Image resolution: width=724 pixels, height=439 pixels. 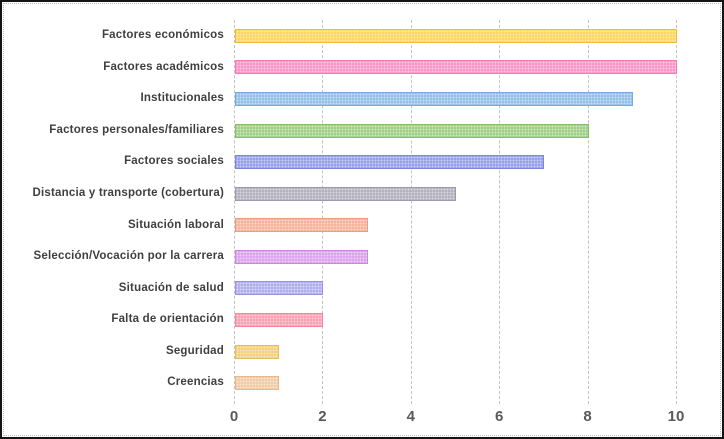 What do you see at coordinates (167, 319) in the screenshot?
I see `category-label: Falta de orientación` at bounding box center [167, 319].